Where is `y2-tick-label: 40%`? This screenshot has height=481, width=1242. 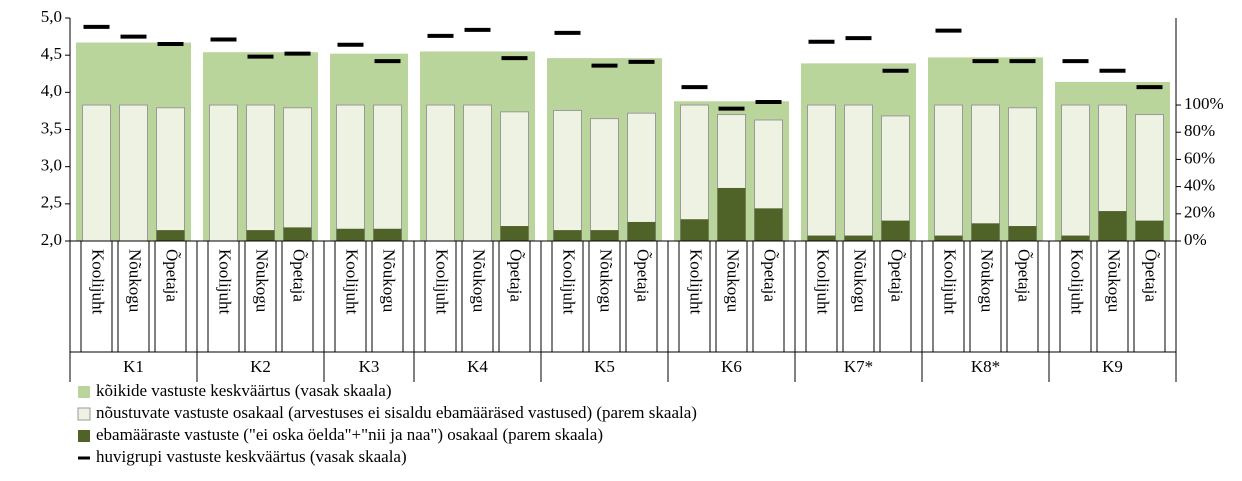
y2-tick-label: 40% is located at coordinates (1199, 185).